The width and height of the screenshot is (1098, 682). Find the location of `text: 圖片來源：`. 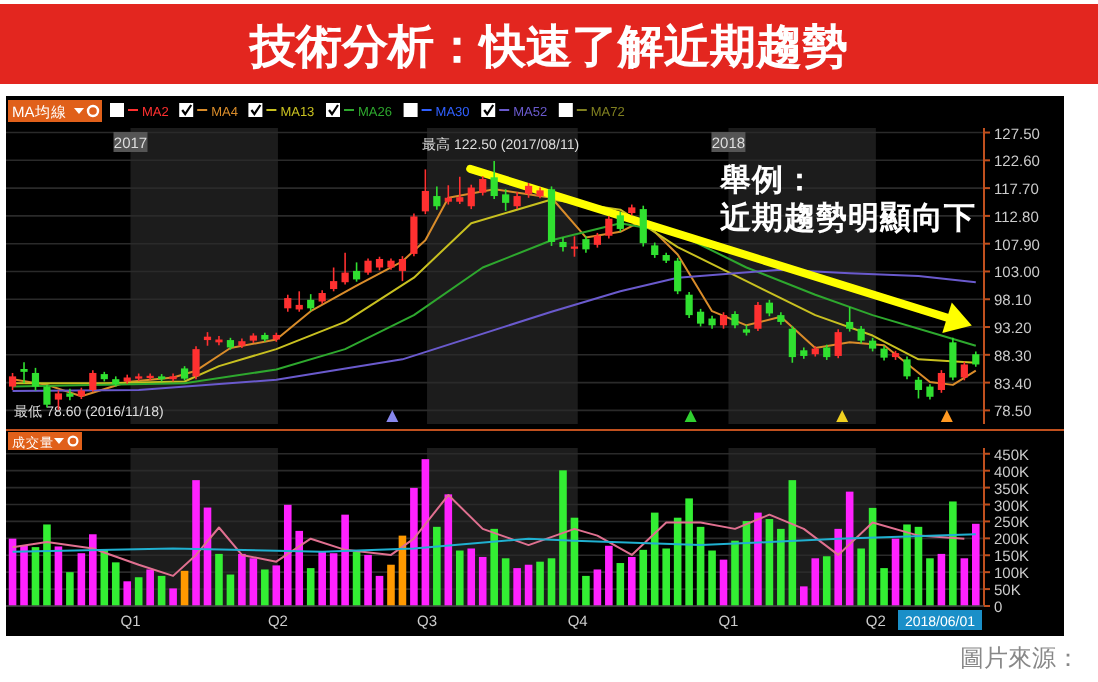

text: 圖片來源： is located at coordinates (1020, 658).